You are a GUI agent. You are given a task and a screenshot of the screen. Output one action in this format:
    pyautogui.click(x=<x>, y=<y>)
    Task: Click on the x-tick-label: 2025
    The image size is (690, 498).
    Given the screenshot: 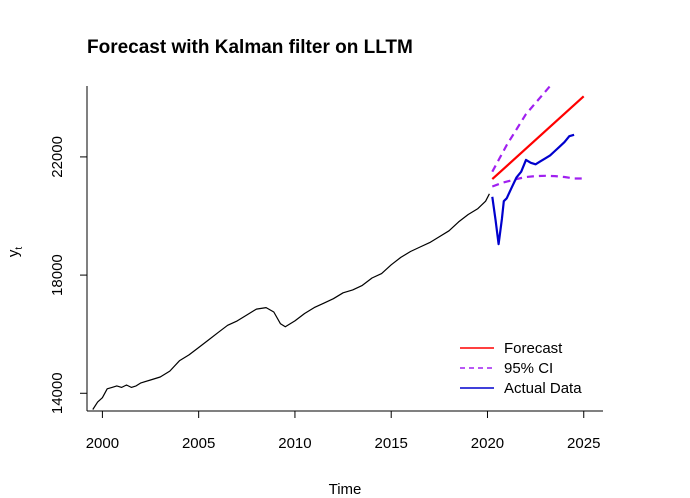 What is the action you would take?
    pyautogui.click(x=583, y=443)
    